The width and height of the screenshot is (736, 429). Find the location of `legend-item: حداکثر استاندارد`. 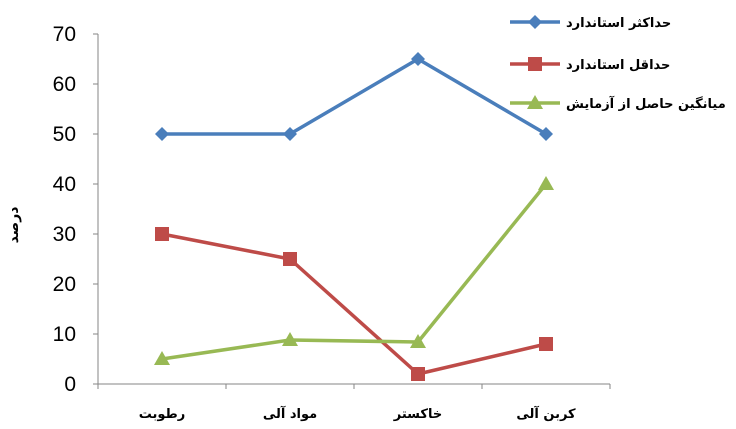

legend-item: حداکثر استاندارد is located at coordinates (590, 23).